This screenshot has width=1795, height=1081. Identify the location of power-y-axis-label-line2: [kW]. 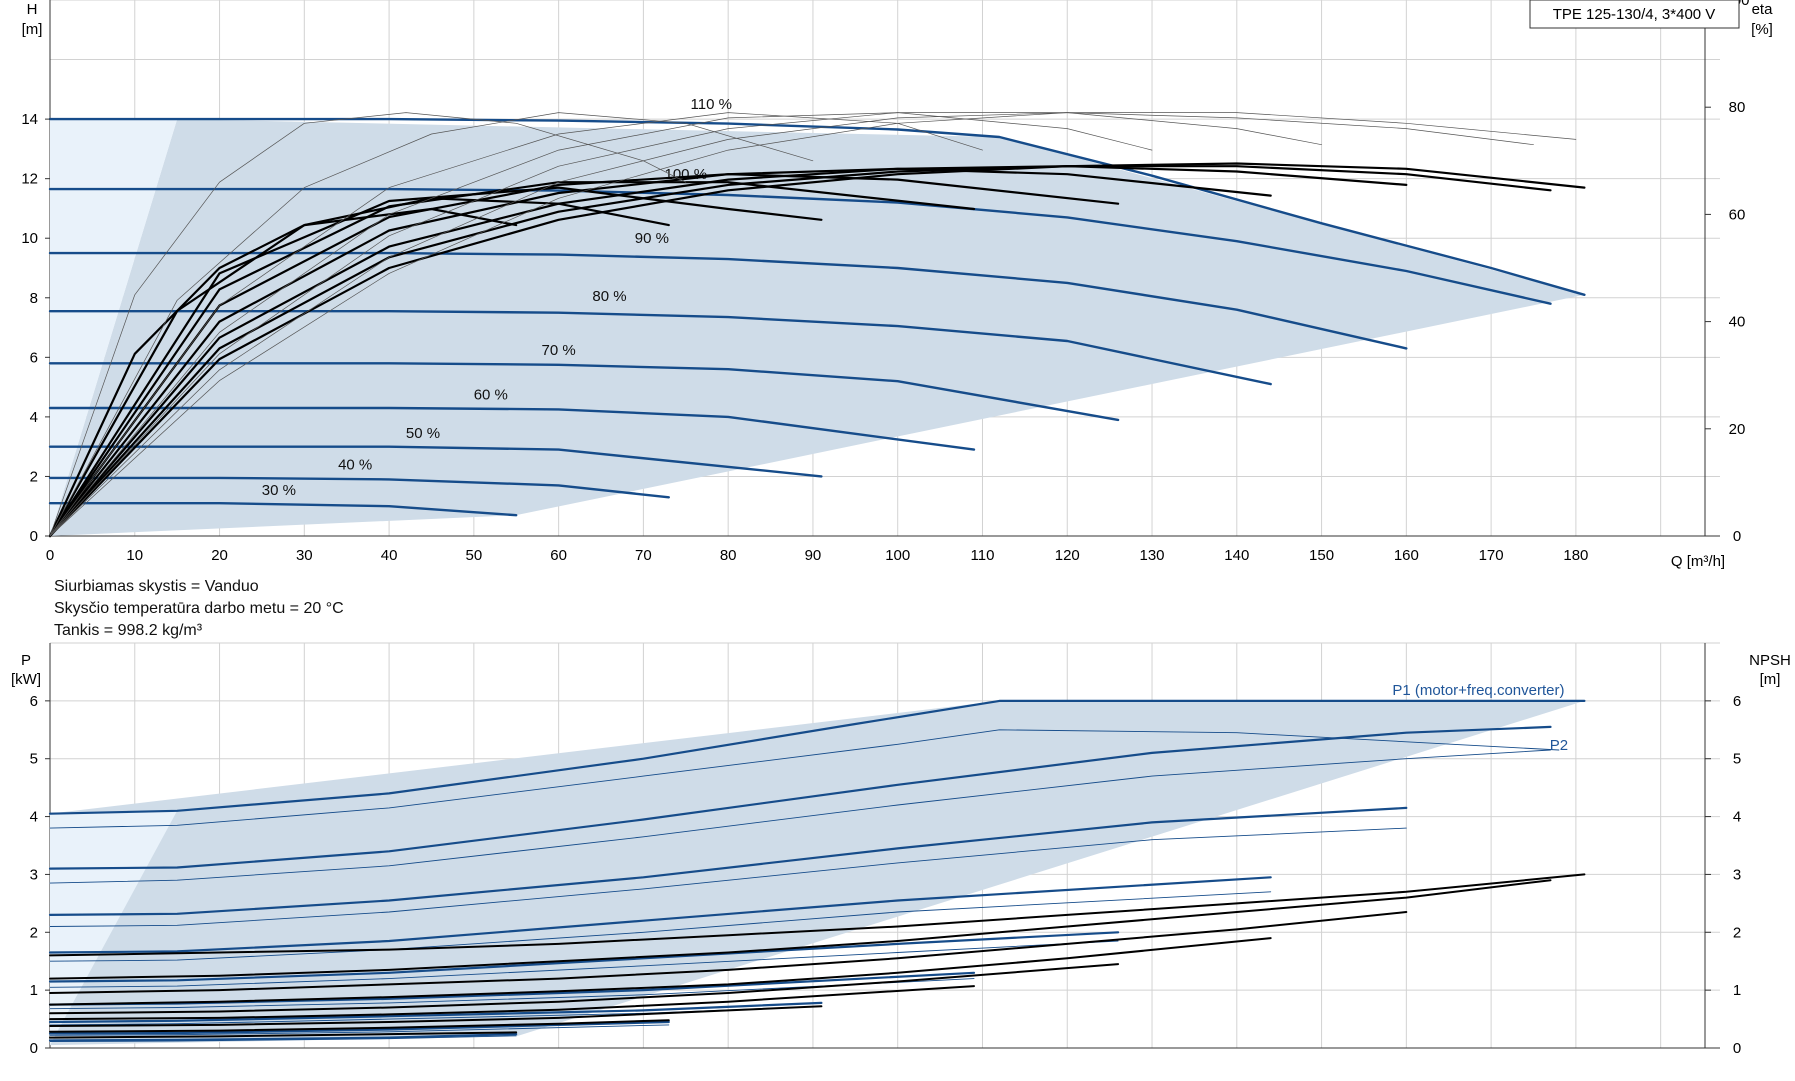
(26, 679).